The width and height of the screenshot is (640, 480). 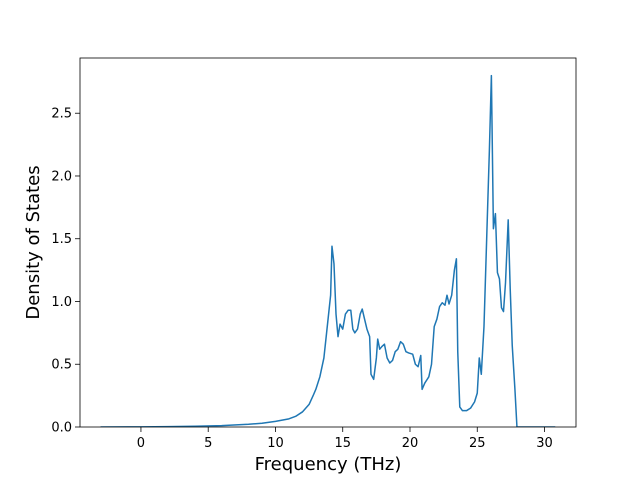 What do you see at coordinates (328, 464) in the screenshot?
I see `x-axis-label: Frequency (THz)` at bounding box center [328, 464].